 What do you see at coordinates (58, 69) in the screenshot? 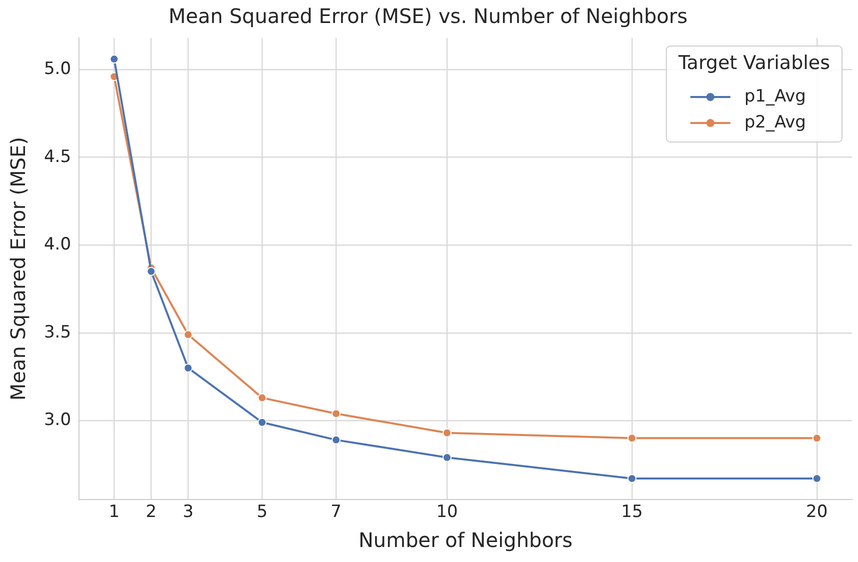
I see `y-tick-label: 5.0` at bounding box center [58, 69].